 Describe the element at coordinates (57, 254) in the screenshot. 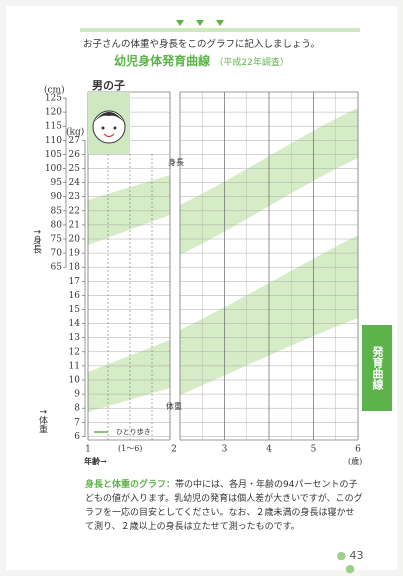

I see `height-tick-label: 70` at that location.